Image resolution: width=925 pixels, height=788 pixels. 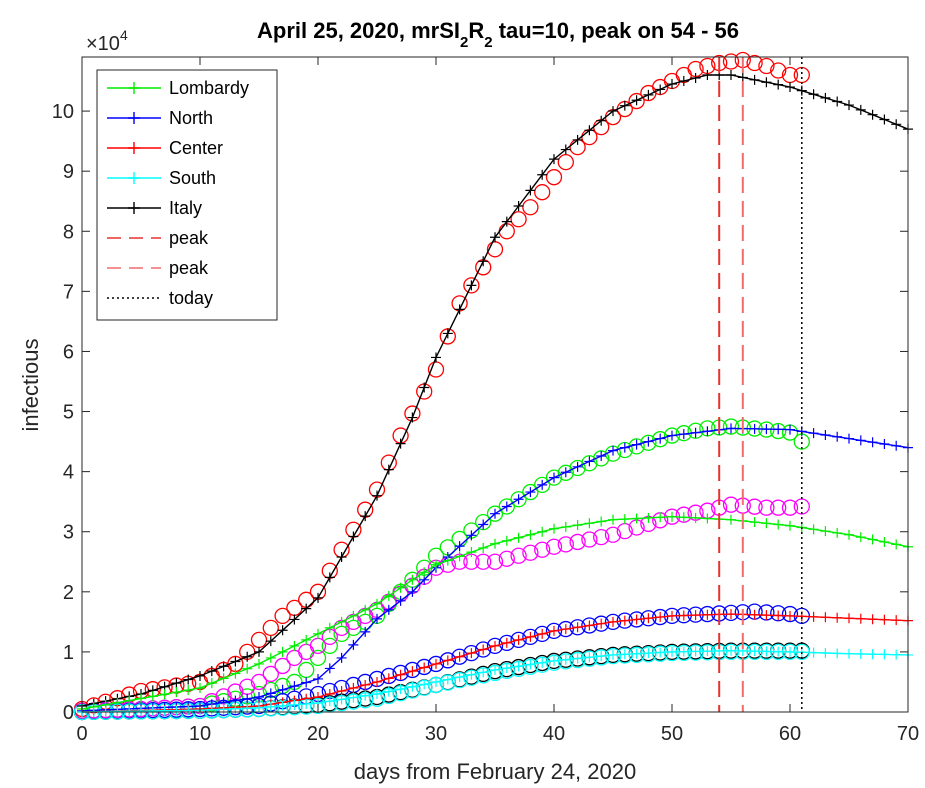 What do you see at coordinates (436, 734) in the screenshot?
I see `x-tick-label: 30` at bounding box center [436, 734].